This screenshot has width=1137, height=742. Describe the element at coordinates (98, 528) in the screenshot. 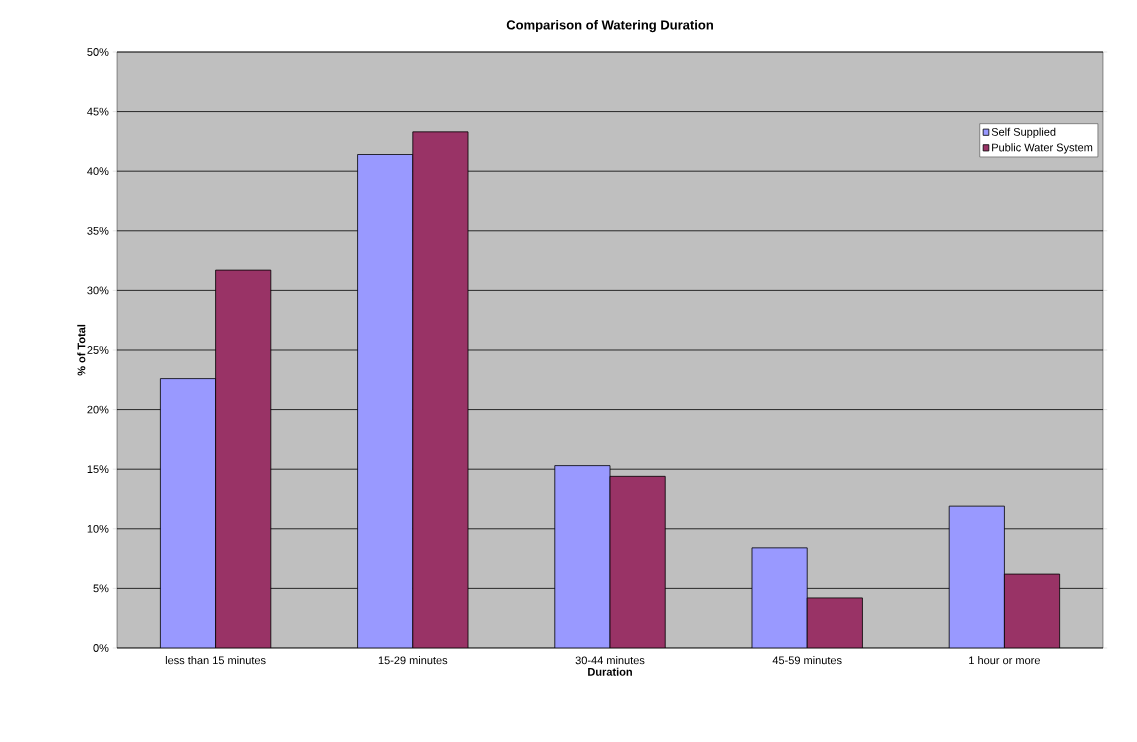

I see `y-tick-label: 10%` at that location.